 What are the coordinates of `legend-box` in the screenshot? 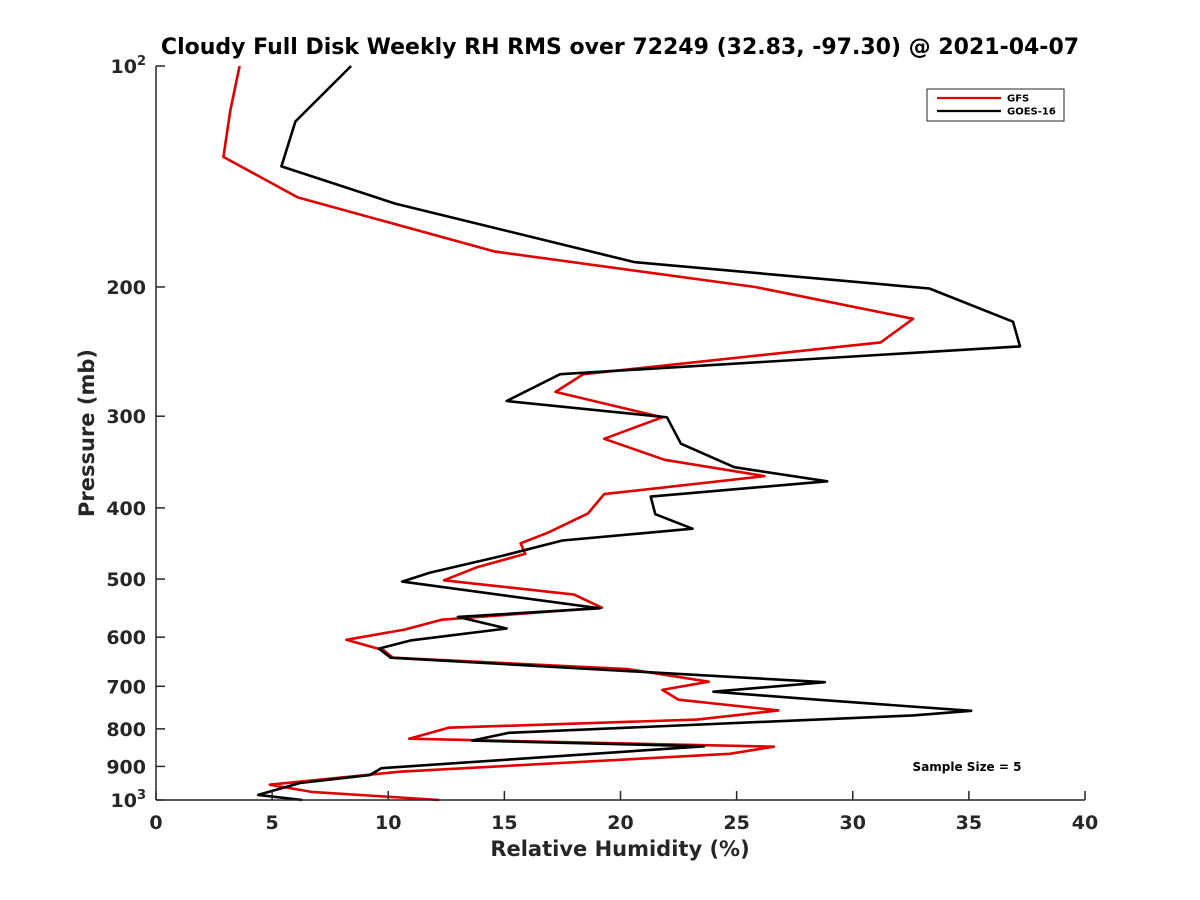 It's located at (995, 105).